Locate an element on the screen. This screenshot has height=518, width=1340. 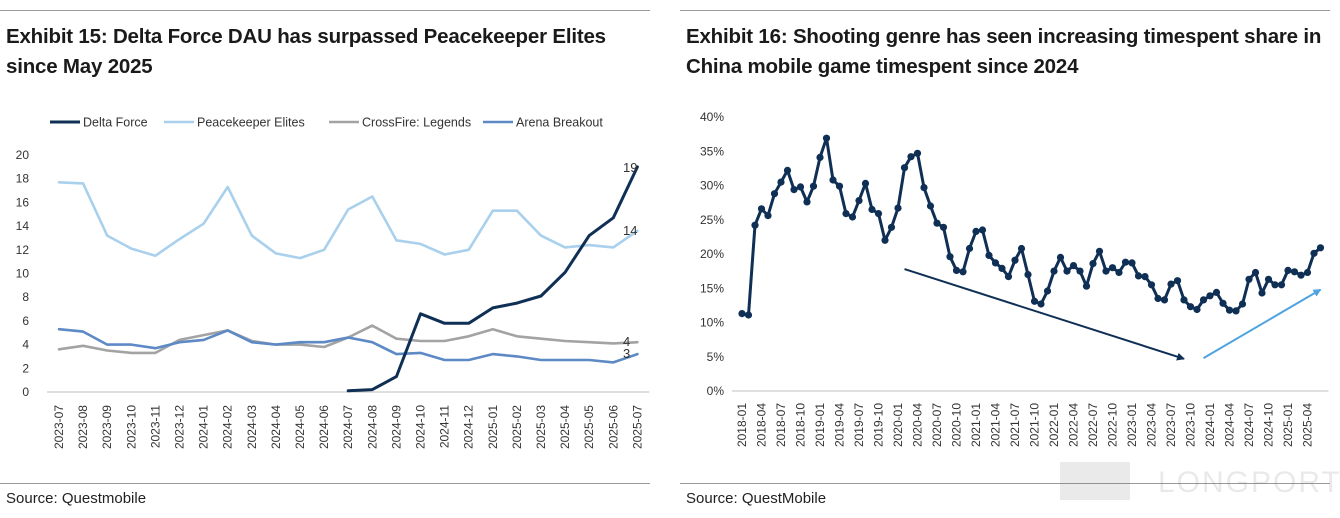
x-tick-label: 2025-03 is located at coordinates (541, 427).